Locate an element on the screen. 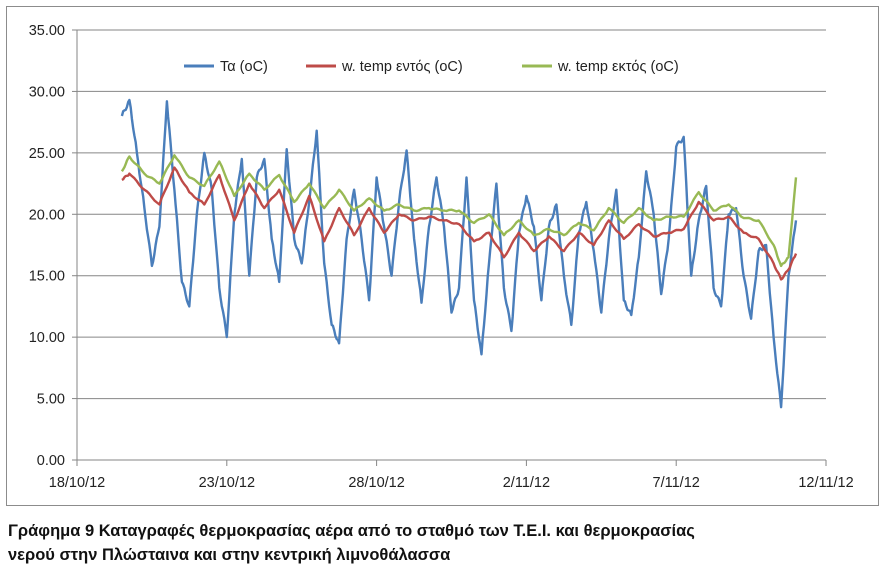  tick-label-y: 20.00 is located at coordinates (47, 215).